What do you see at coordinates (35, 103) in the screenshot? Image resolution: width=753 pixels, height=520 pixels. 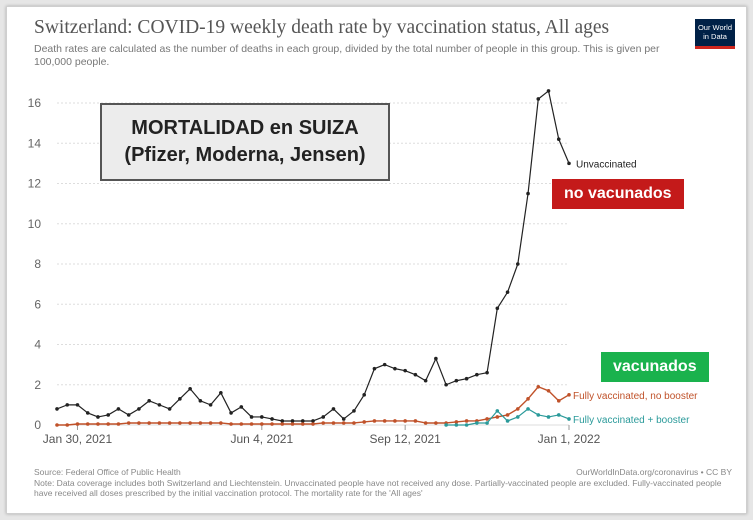 I see `y-tick-label: 16` at bounding box center [35, 103].